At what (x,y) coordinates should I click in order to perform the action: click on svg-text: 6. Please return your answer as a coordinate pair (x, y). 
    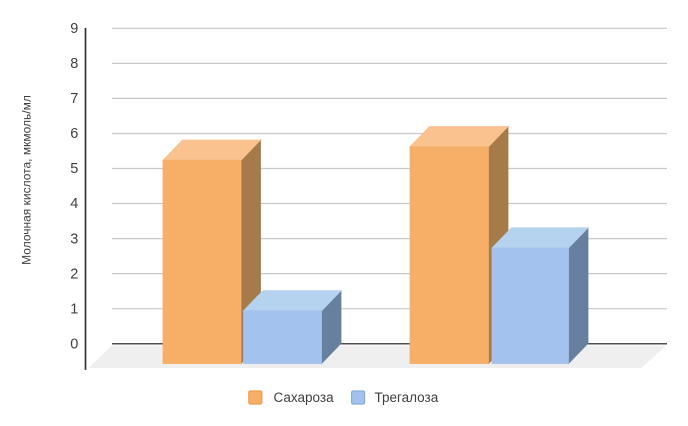
    Looking at the image, I should click on (74, 134).